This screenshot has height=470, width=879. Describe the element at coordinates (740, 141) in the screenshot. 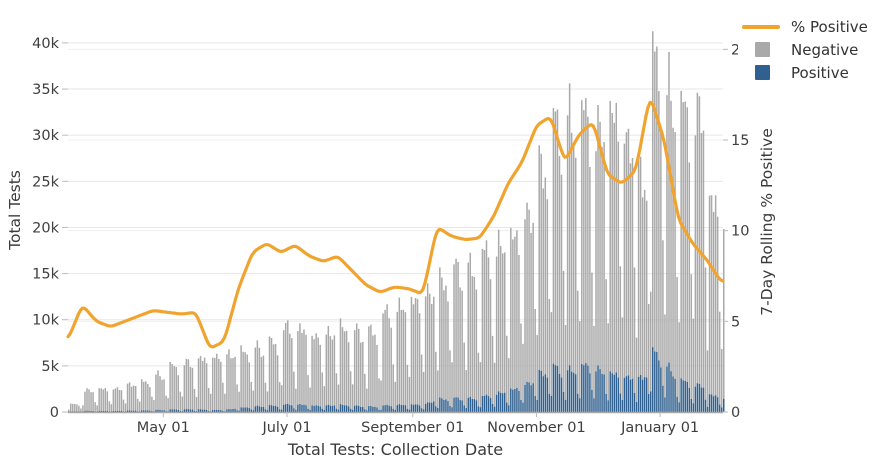

I see `right-axis-tick-label: 15` at that location.